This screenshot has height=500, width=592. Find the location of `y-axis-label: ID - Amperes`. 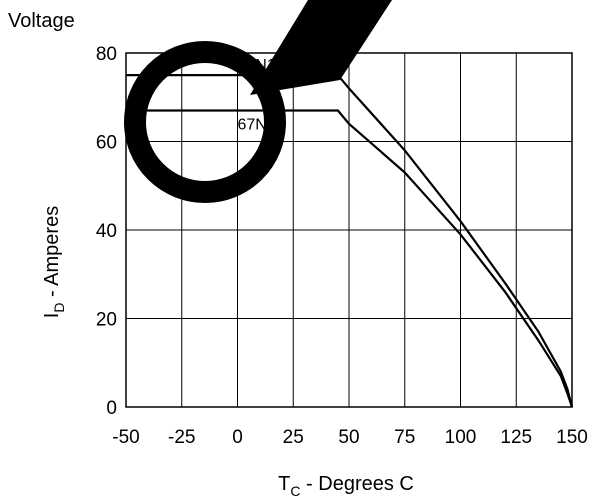

y-axis-label: ID - Amperes is located at coordinates (54, 262).